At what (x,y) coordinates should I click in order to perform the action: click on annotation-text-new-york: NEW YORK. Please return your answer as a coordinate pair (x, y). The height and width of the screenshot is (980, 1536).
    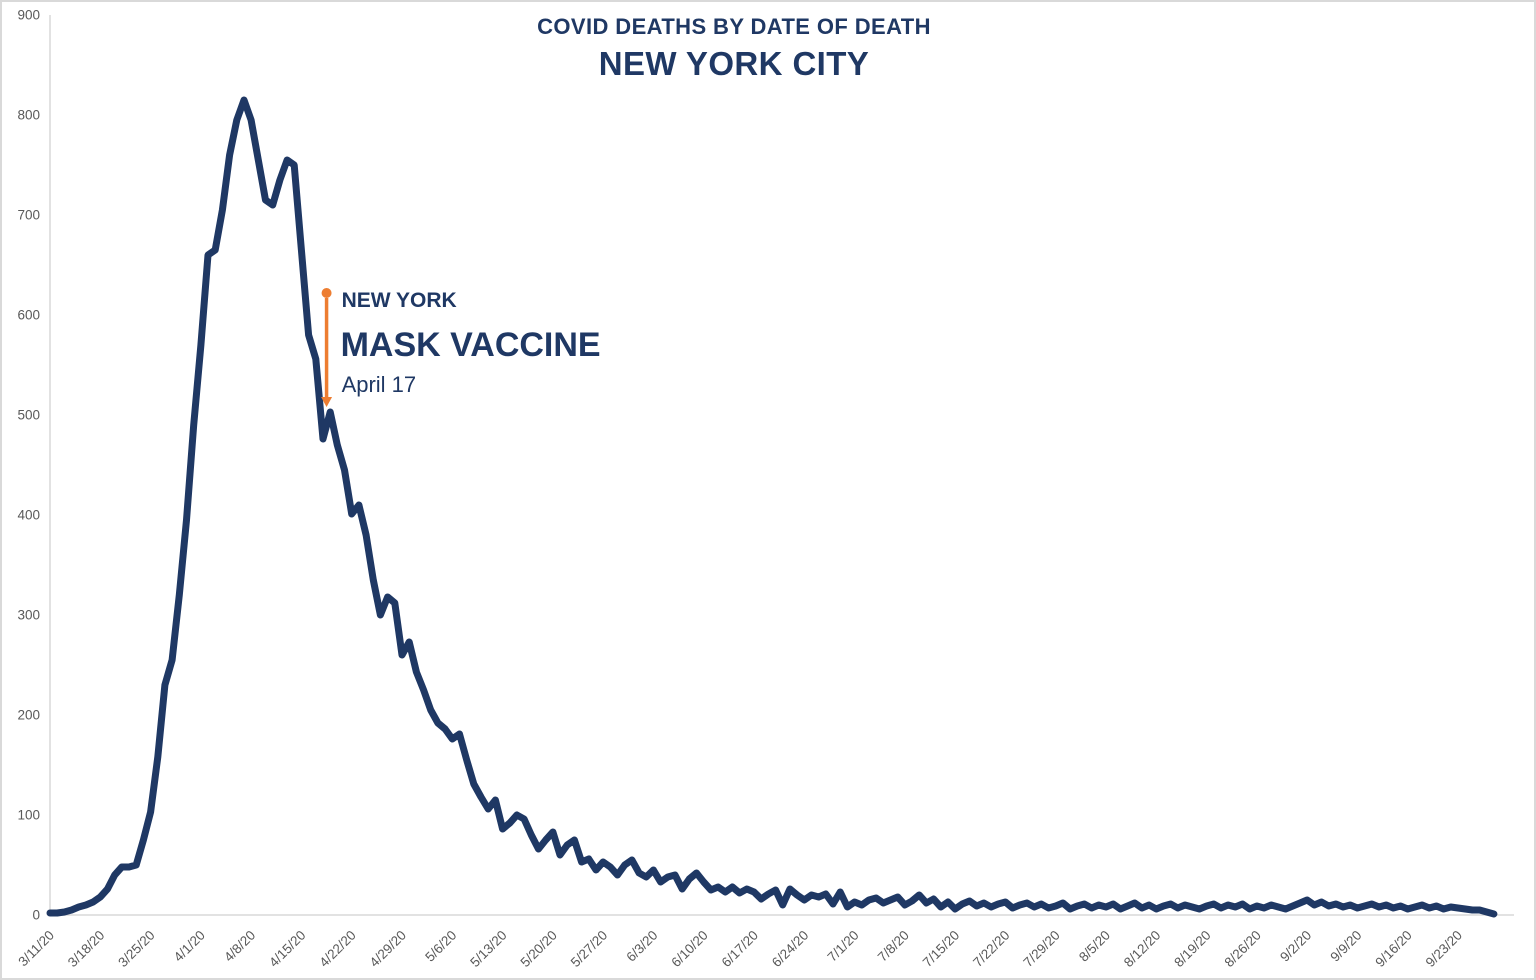
    Looking at the image, I should click on (399, 300).